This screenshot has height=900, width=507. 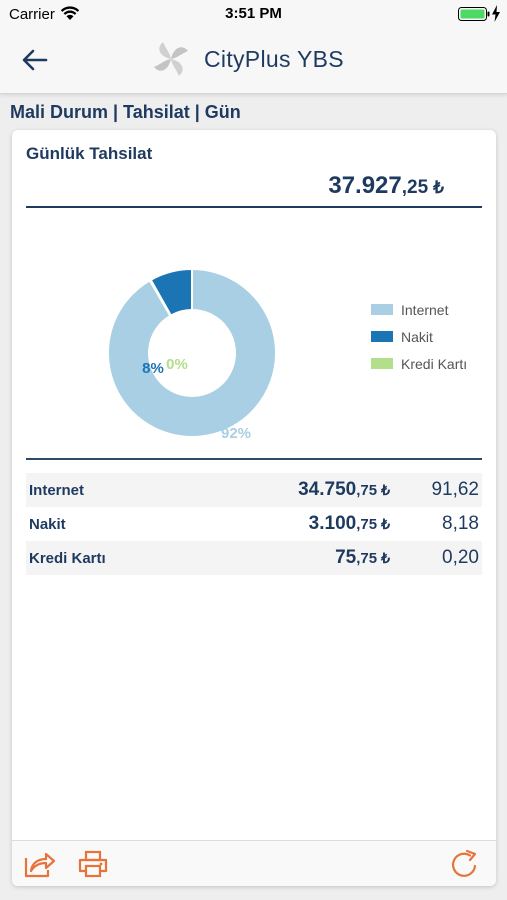 I want to click on legend-item: Kredi Kartı, so click(x=419, y=363).